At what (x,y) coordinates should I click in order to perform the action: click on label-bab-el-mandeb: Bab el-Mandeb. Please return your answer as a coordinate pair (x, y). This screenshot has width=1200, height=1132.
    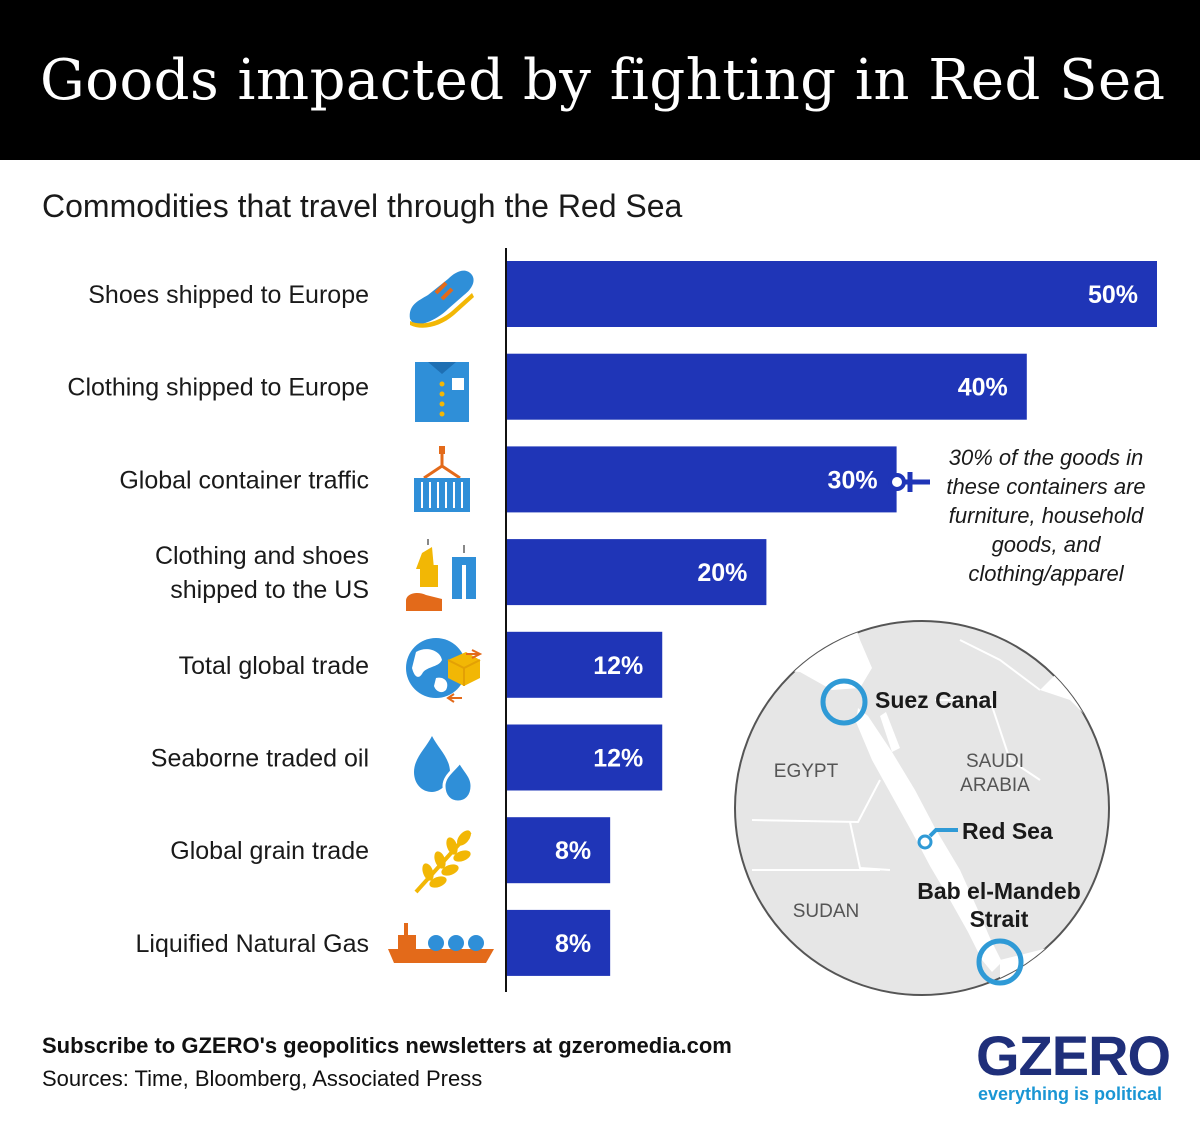
    Looking at the image, I should click on (999, 891).